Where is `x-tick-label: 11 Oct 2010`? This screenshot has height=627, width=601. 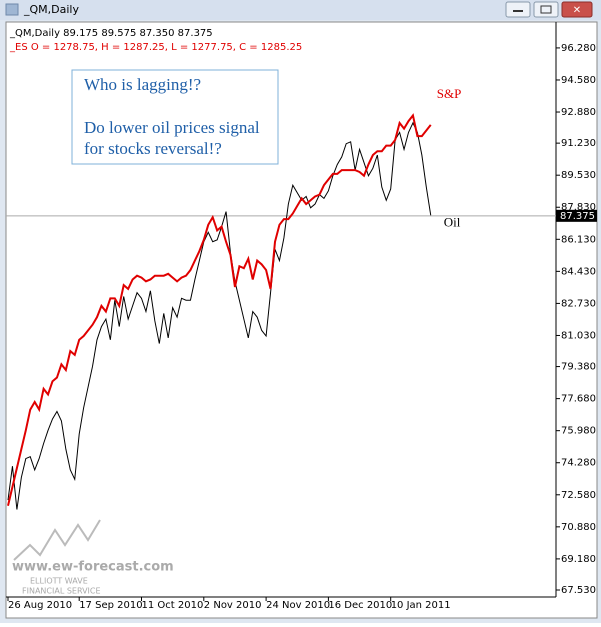 x-tick-label: 11 Oct 2010 is located at coordinates (173, 605).